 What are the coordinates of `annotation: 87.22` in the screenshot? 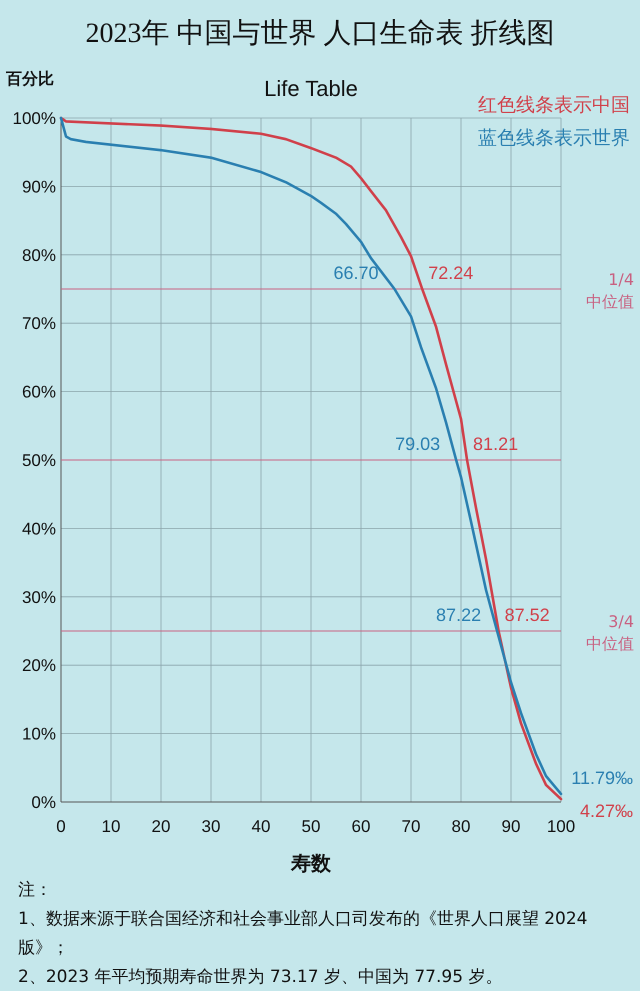 It's located at (459, 615).